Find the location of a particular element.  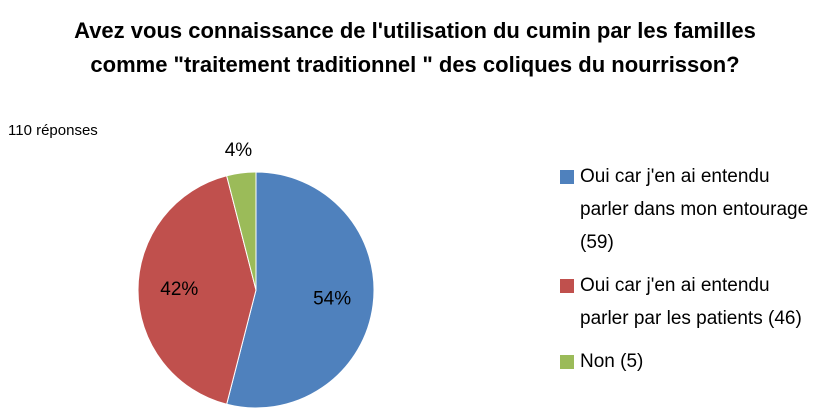

legend-label: Non (5) is located at coordinates (612, 361).